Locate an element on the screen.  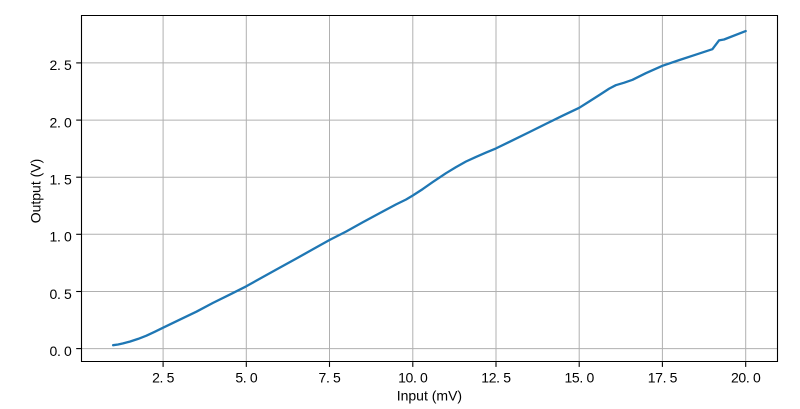
svg-text: 10. 0 is located at coordinates (413, 377).